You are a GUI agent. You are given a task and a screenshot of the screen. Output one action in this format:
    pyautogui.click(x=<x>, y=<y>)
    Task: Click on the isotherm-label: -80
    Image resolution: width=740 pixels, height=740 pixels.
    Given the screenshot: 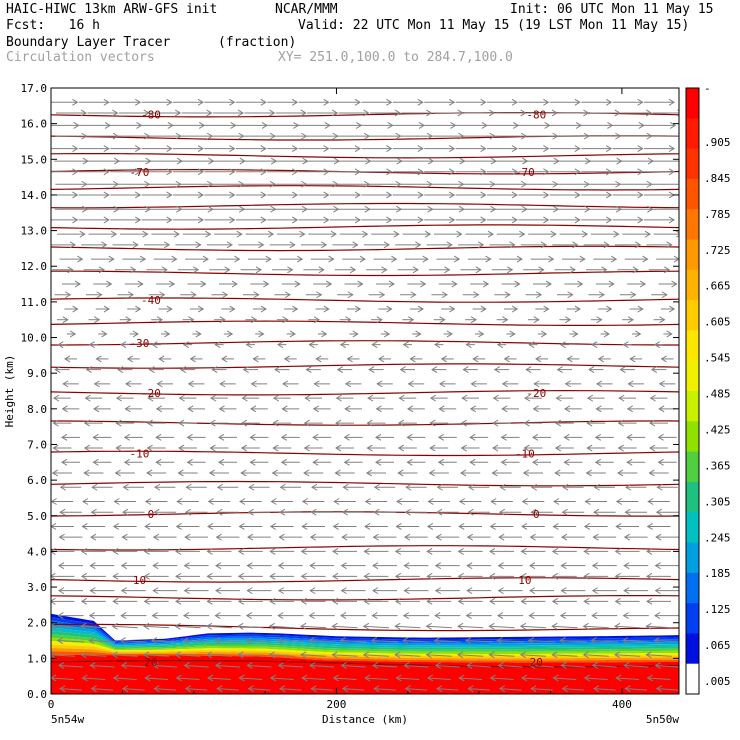 What is the action you would take?
    pyautogui.click(x=151, y=115)
    